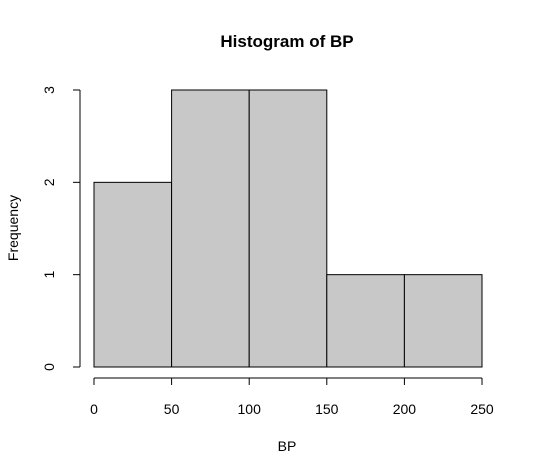 The width and height of the screenshot is (538, 476). I want to click on chart-title: Histogram of BP, so click(286, 41).